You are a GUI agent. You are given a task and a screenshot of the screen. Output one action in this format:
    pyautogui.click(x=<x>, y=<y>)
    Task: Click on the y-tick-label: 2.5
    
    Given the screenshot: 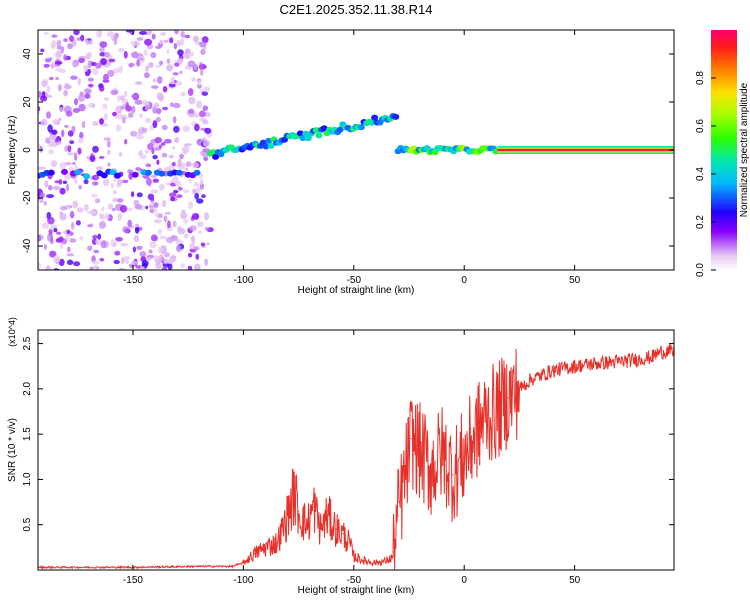 What is the action you would take?
    pyautogui.click(x=27, y=343)
    